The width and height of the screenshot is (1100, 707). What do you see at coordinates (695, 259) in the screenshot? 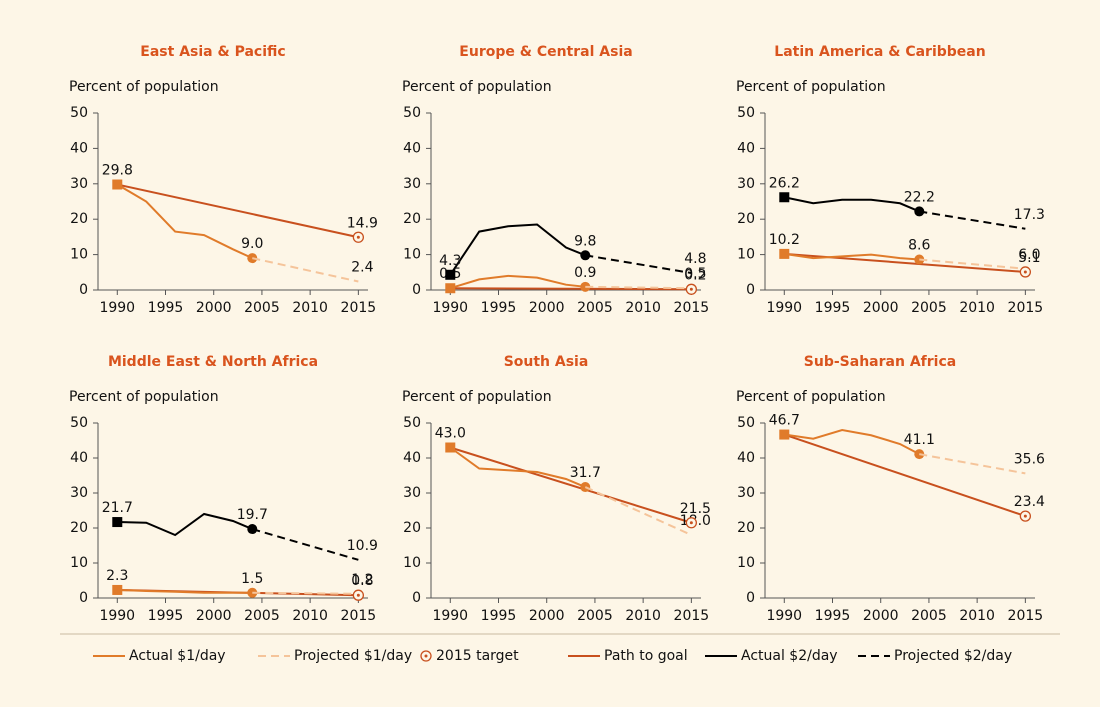
I see `data-label: 4.8` at bounding box center [695, 259].